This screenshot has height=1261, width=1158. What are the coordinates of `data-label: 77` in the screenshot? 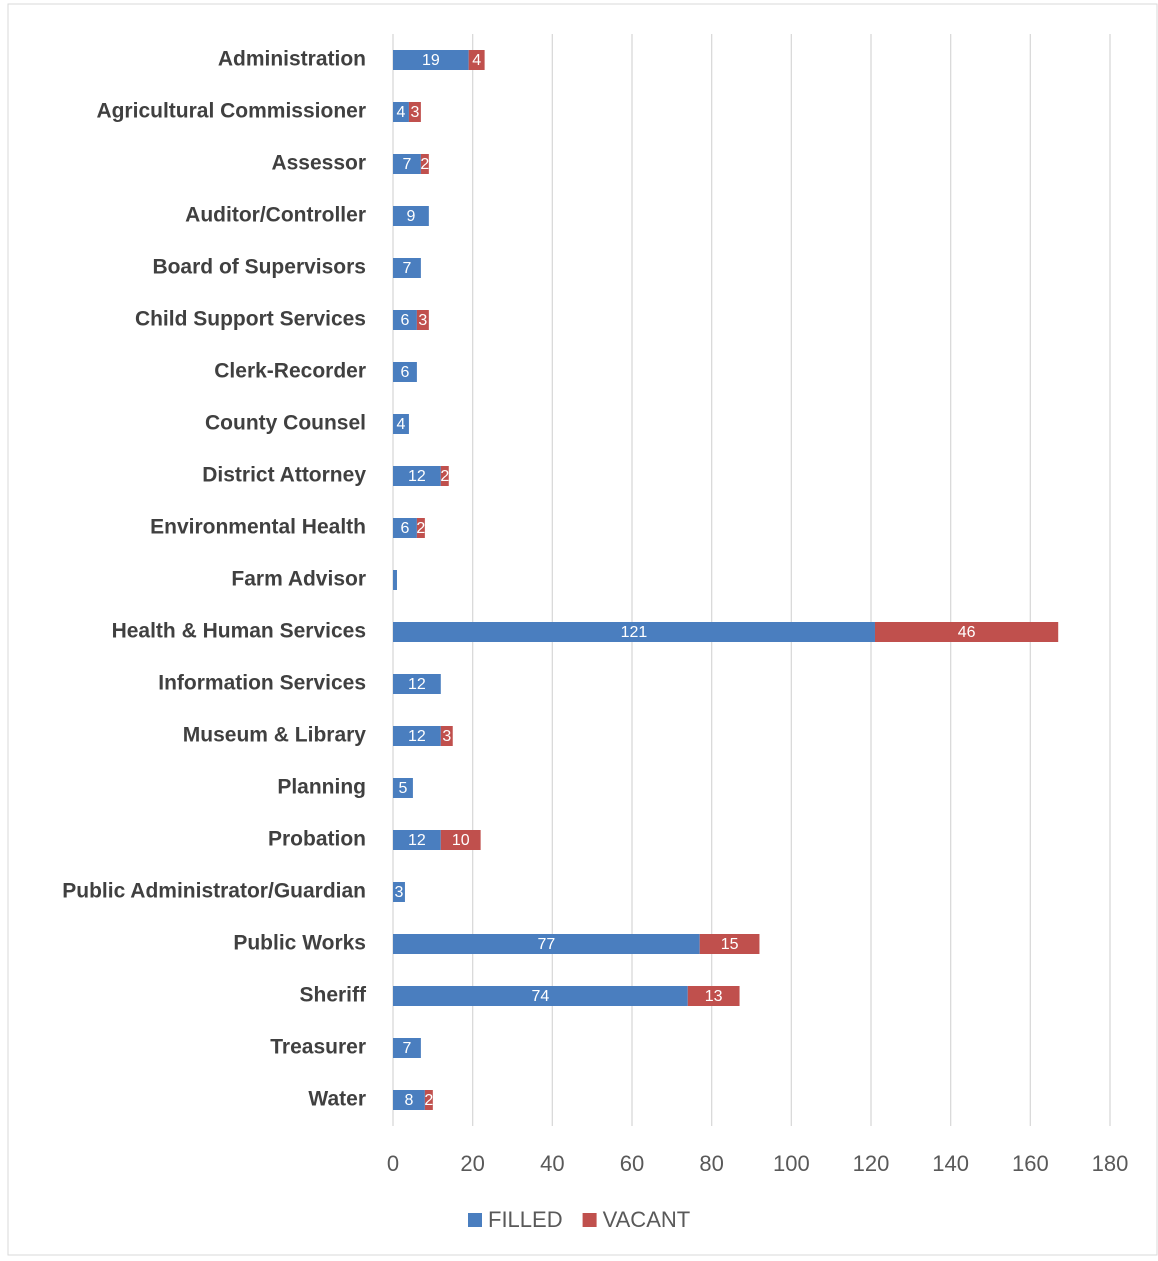 It's located at (546, 944).